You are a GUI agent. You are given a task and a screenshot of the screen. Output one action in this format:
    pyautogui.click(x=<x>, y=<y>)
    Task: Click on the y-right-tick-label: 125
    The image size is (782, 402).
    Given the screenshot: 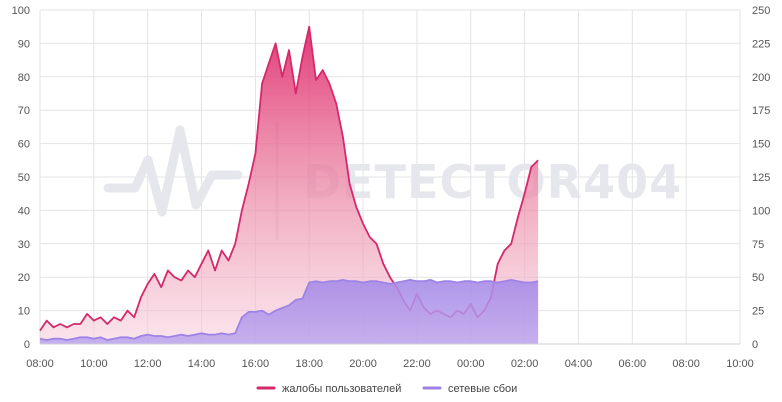 What is the action you would take?
    pyautogui.click(x=761, y=178)
    